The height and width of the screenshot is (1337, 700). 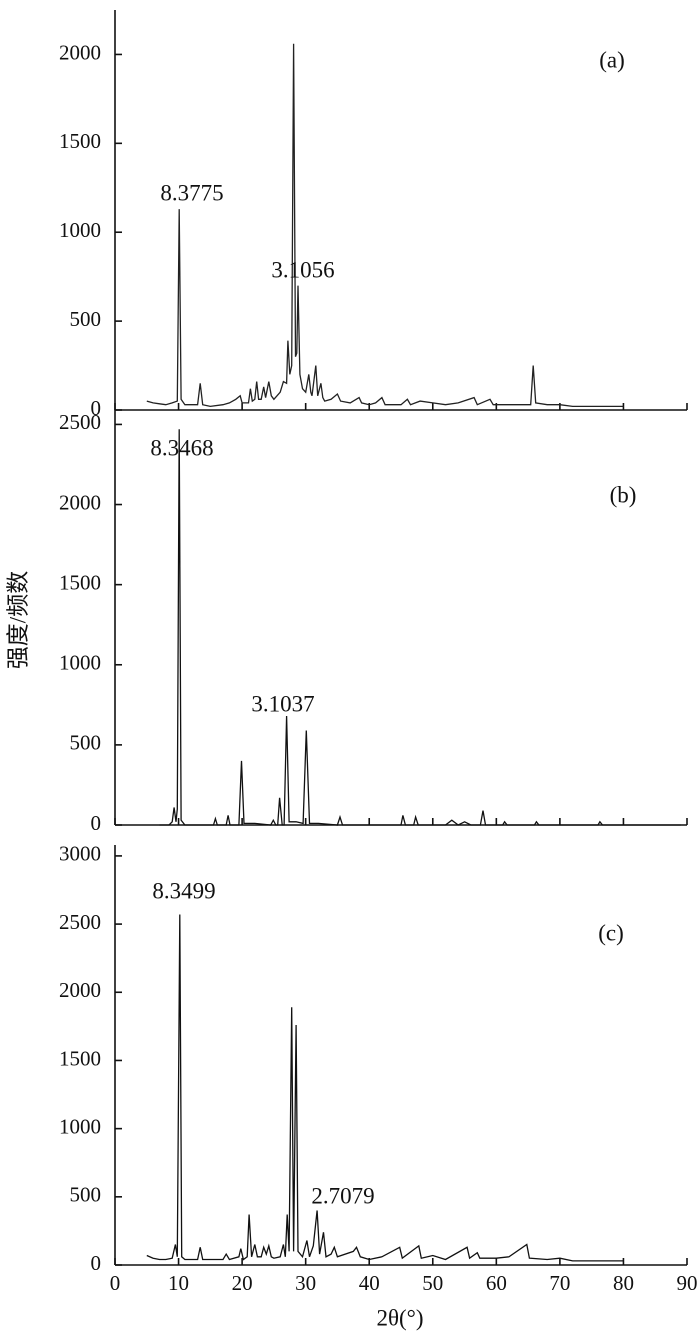 I want to click on annotation: 8.3499, so click(x=183, y=890).